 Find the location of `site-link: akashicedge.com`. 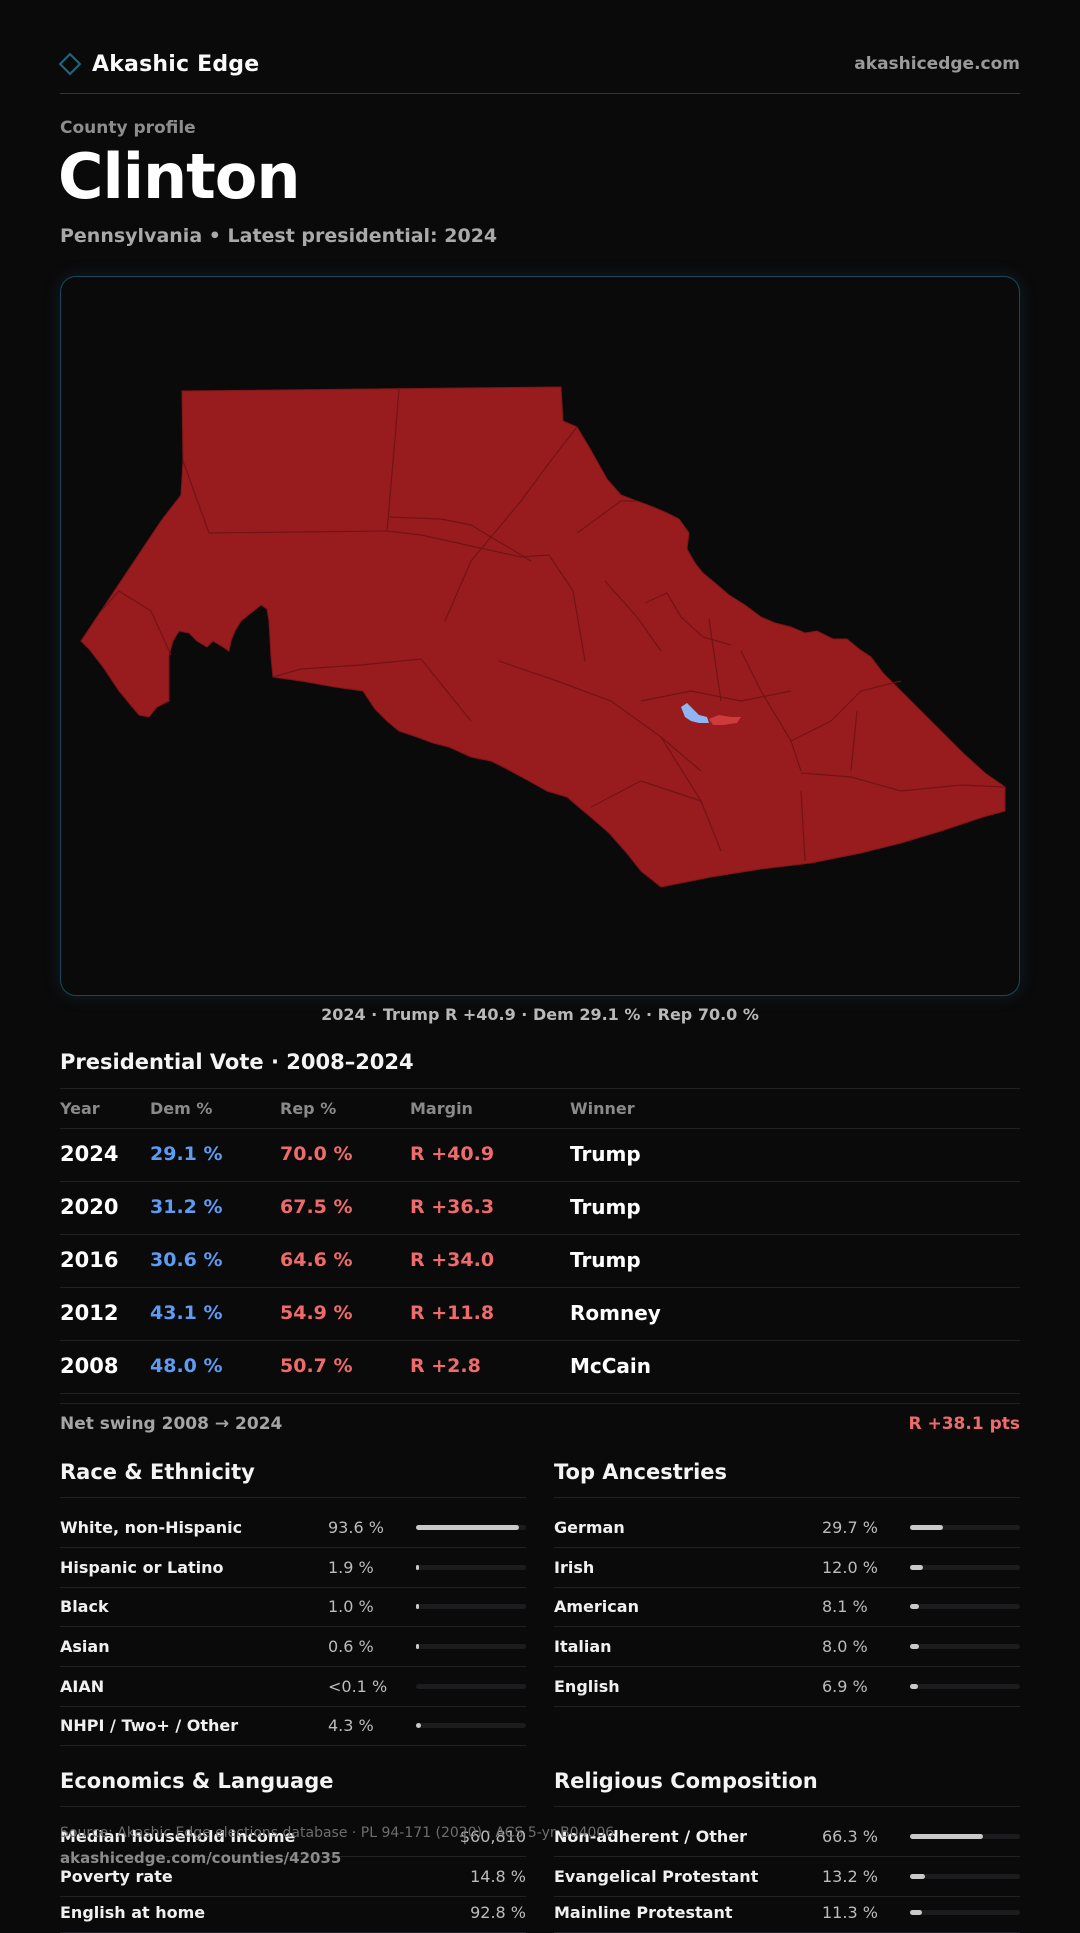

site-link: akashicedge.com is located at coordinates (937, 64).